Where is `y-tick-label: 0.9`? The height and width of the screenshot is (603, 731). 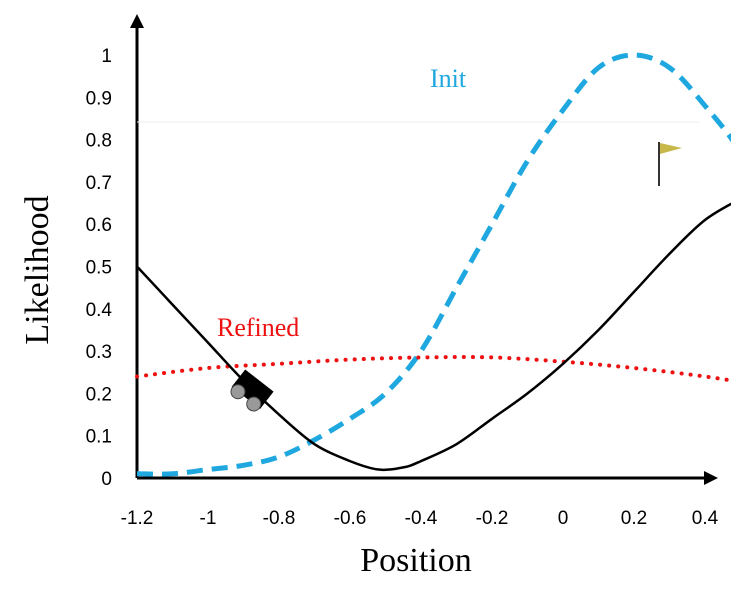
y-tick-label: 0.9 is located at coordinates (99, 98).